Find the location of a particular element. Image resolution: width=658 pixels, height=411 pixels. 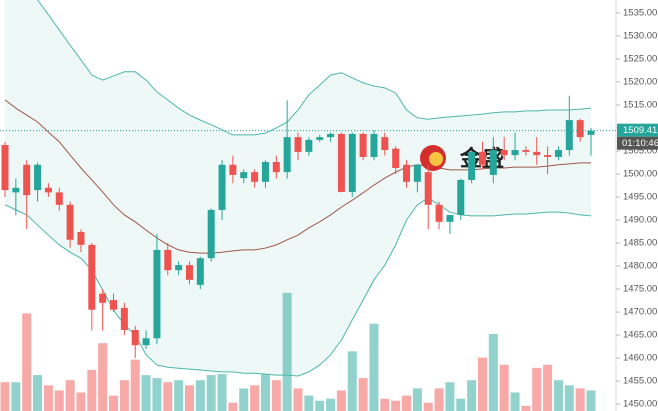

last-price-box is located at coordinates (637, 130).